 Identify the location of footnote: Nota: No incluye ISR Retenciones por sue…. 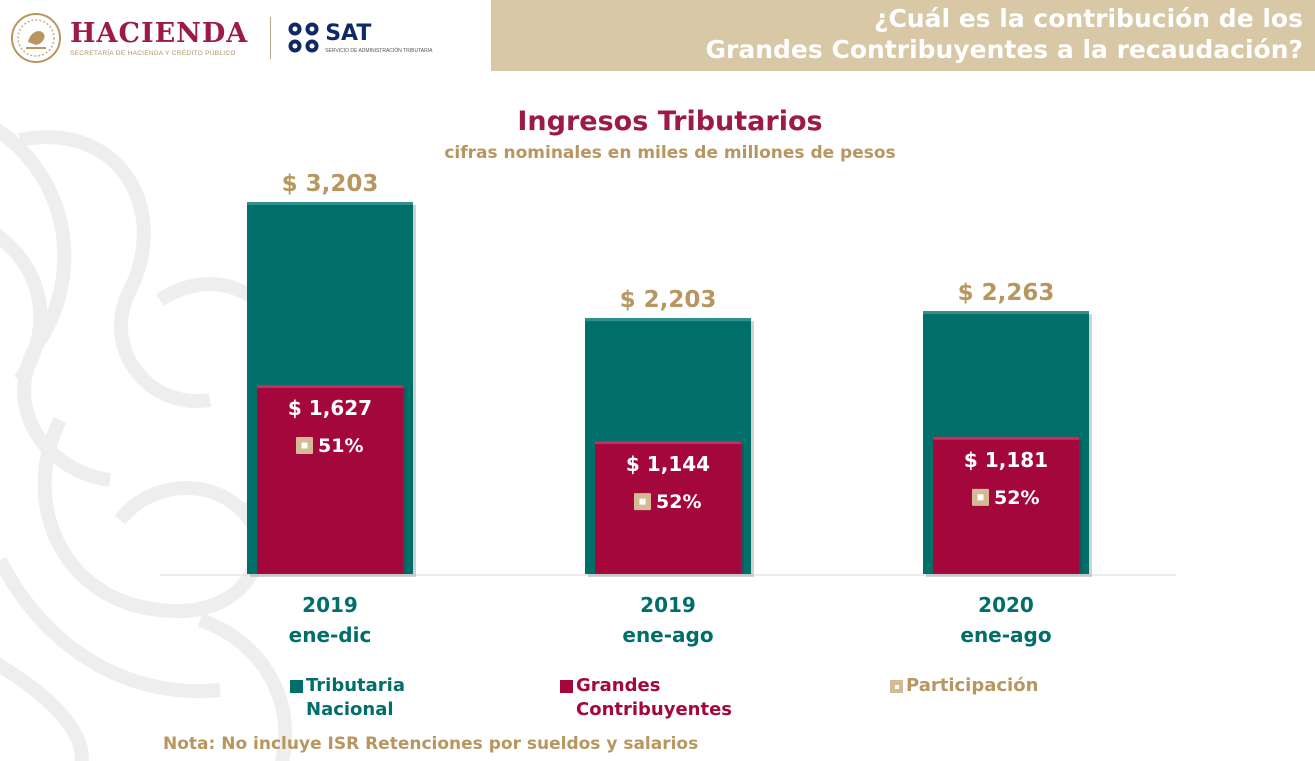
(431, 744).